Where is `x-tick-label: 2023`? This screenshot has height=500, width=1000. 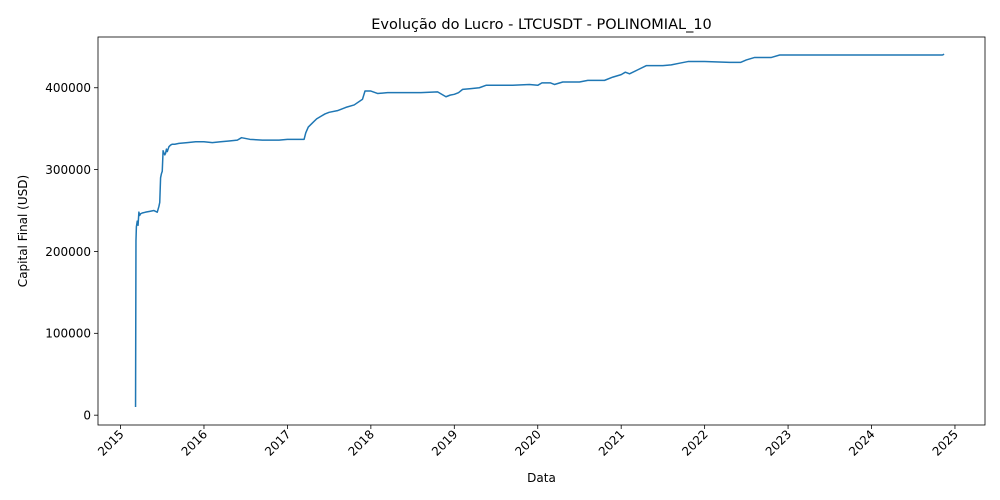 x-tick-label: 2023 is located at coordinates (778, 442).